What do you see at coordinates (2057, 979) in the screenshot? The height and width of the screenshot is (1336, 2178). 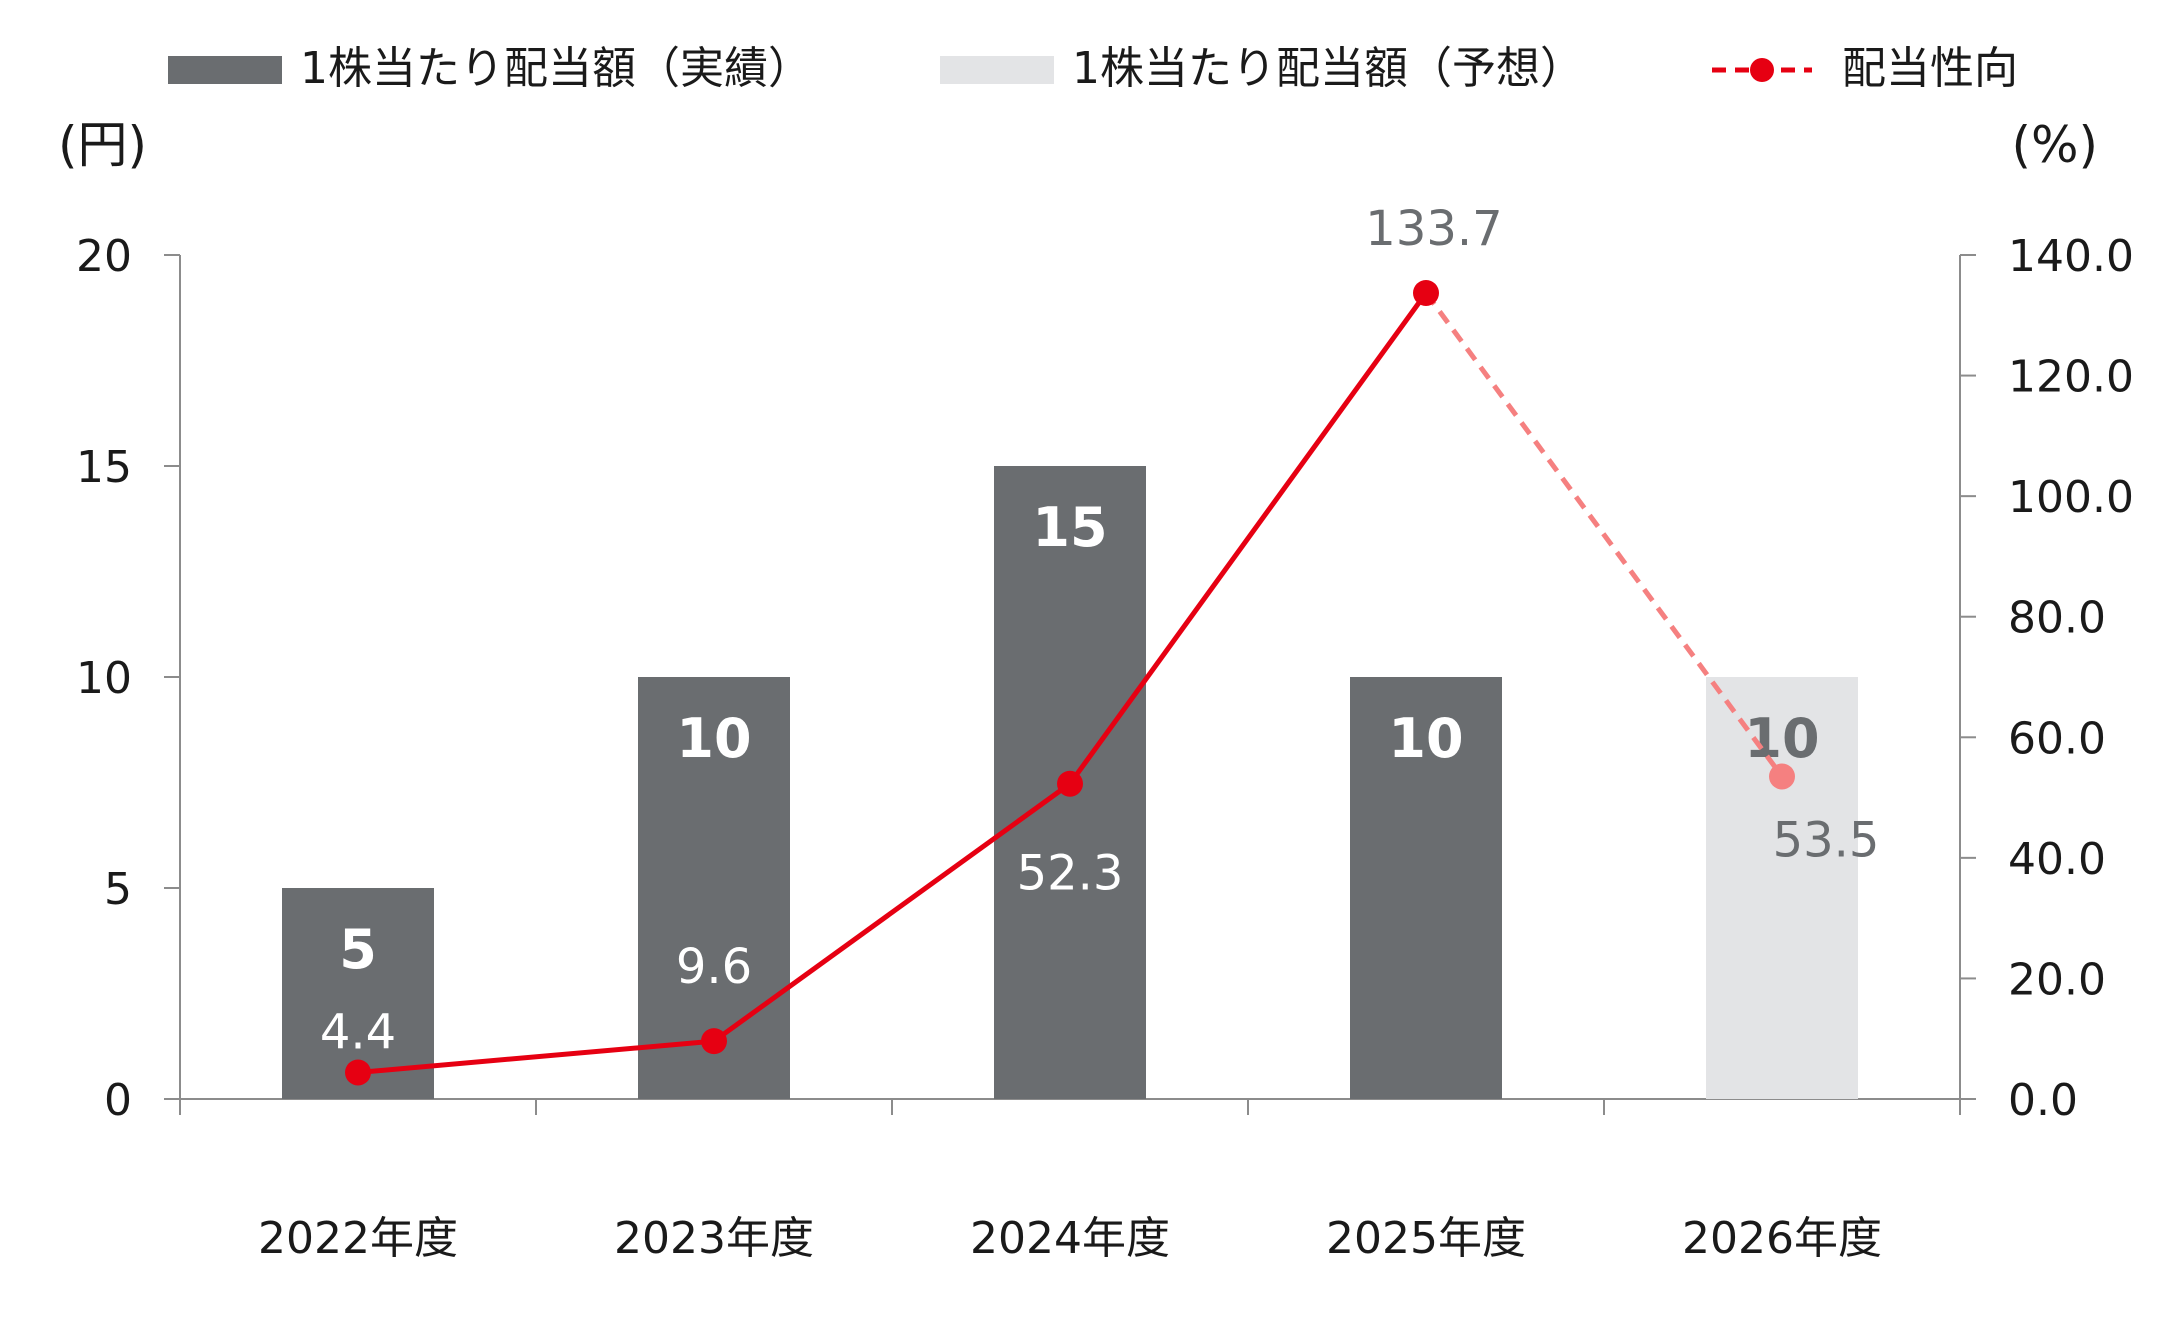 I see `right-tick-label: 20.0` at bounding box center [2057, 979].